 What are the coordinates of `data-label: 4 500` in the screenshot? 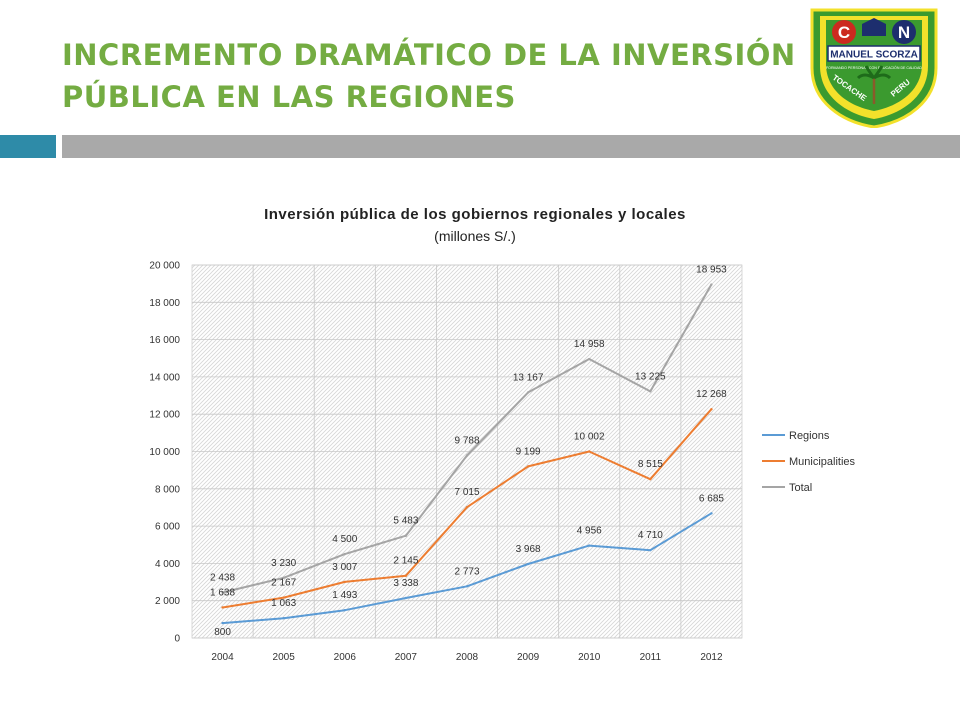 It's located at (344, 539).